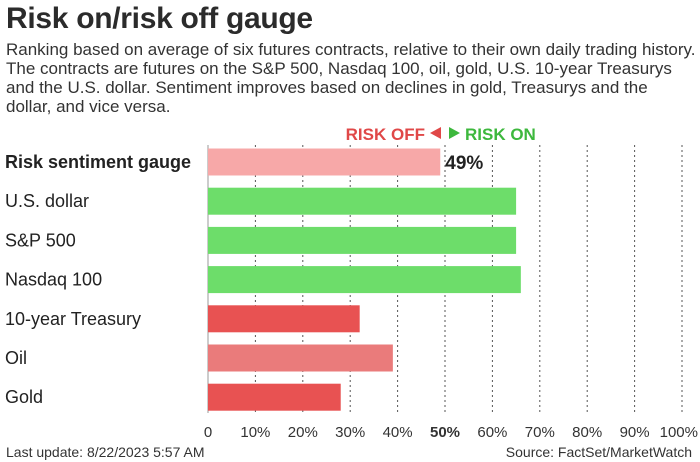 The width and height of the screenshot is (700, 462). I want to click on x-tick-label: 100%, so click(679, 432).